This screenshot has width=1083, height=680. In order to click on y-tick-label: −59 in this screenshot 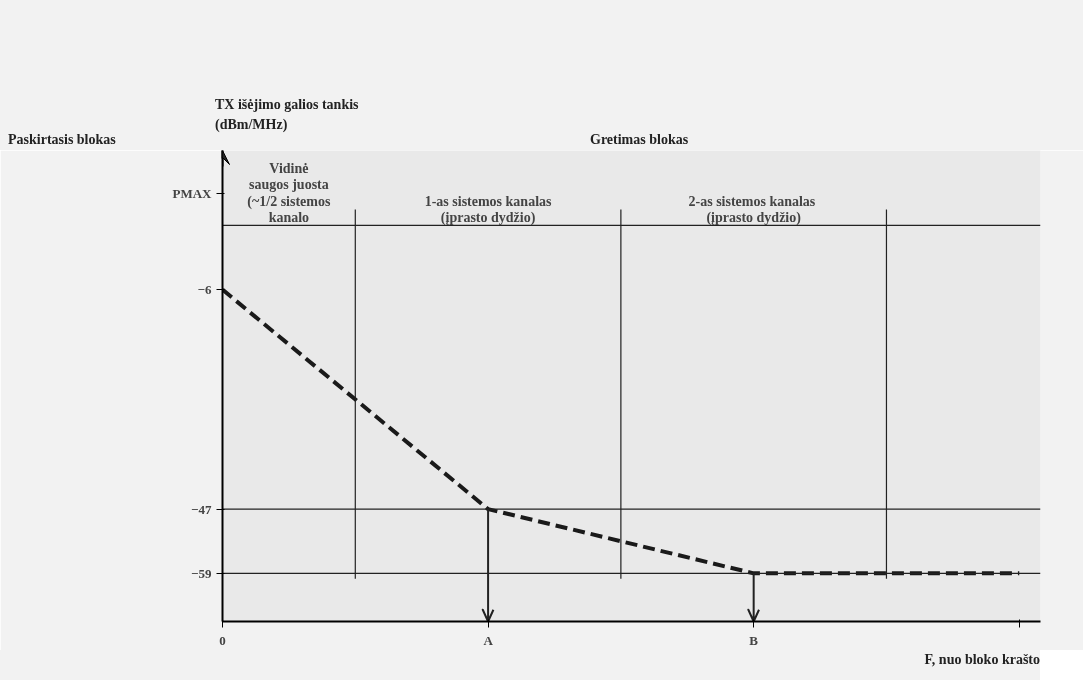, I will do `click(201, 573)`.